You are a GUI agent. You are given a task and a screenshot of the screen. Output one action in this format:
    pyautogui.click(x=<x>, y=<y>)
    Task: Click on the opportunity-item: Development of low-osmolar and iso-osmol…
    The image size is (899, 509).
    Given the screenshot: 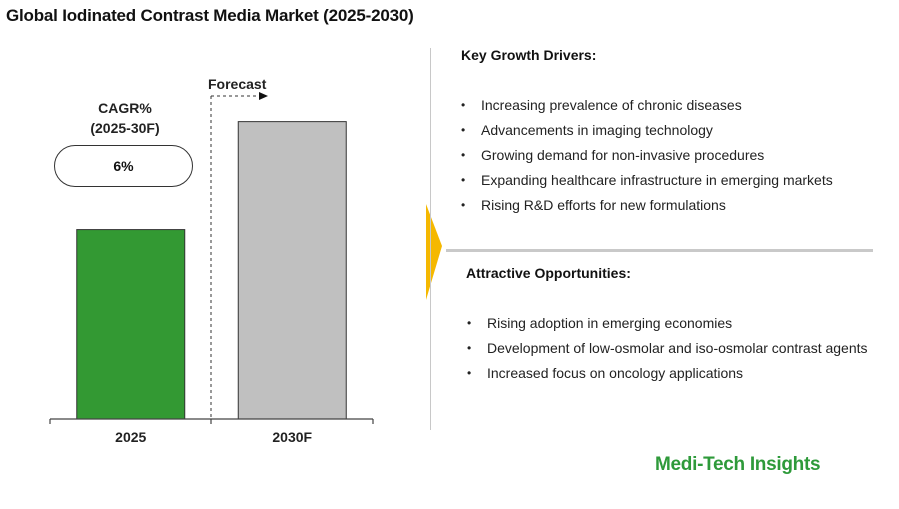 What is the action you would take?
    pyautogui.click(x=667, y=348)
    